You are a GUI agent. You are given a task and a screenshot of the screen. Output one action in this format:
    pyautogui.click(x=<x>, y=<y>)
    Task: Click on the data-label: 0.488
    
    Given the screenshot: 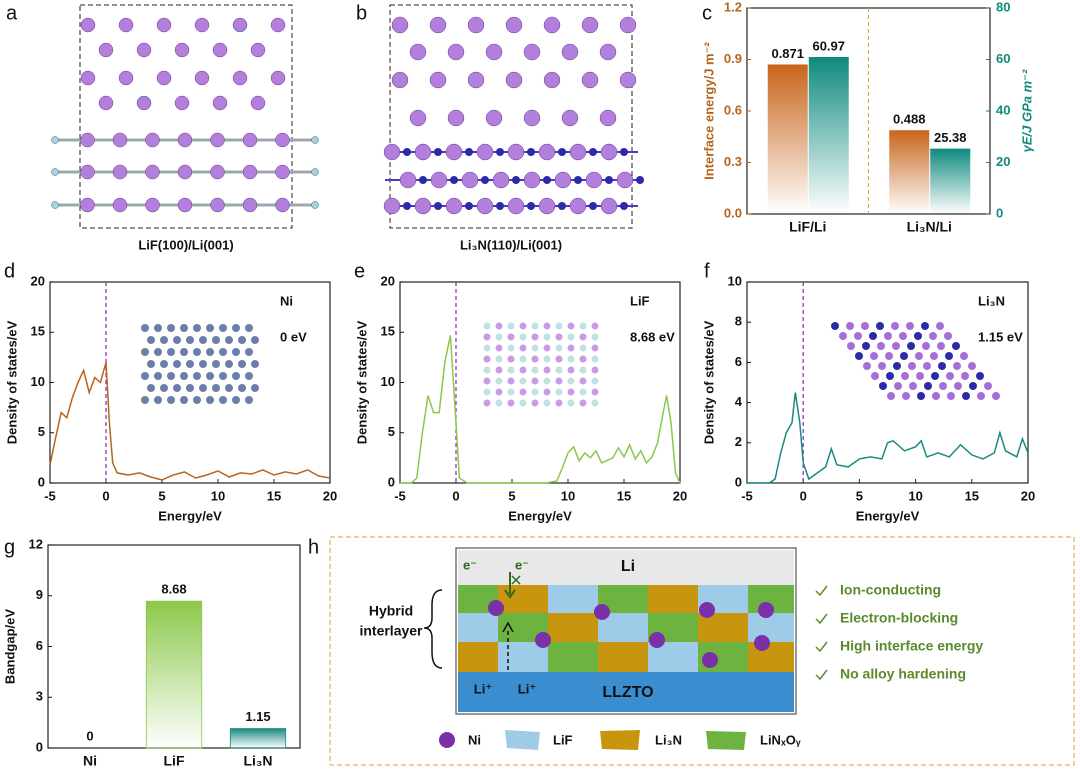 What is the action you would take?
    pyautogui.click(x=909, y=119)
    